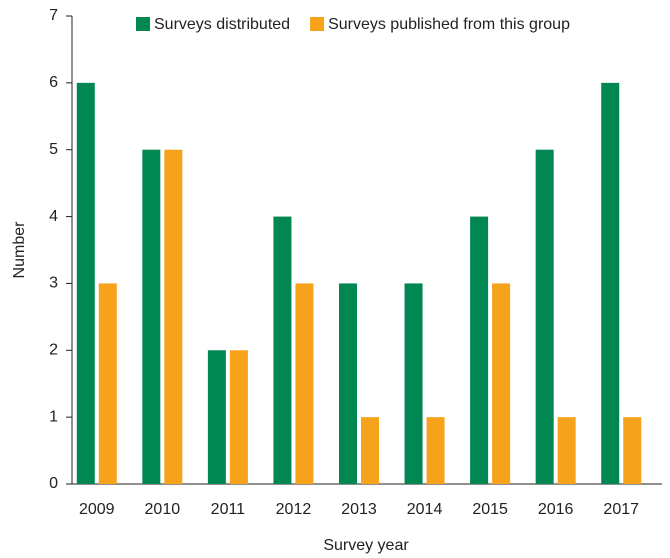 The height and width of the screenshot is (558, 670). Describe the element at coordinates (53, 149) in the screenshot. I see `y-tick-label: 5` at that location.